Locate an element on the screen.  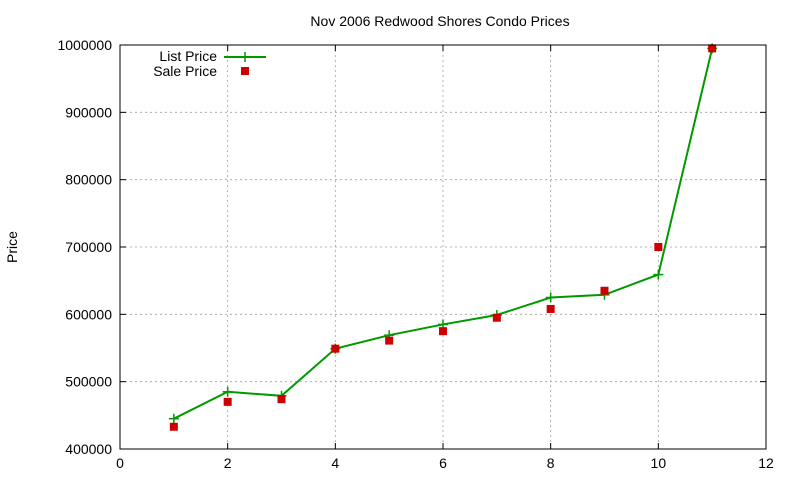
x-tick-label: 0 is located at coordinates (120, 463).